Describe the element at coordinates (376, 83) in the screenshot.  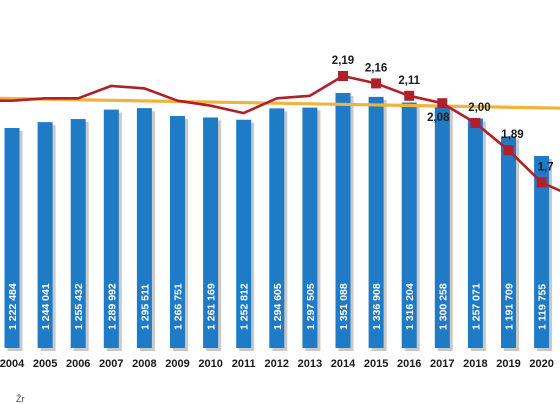
I see `rate-marker-2015` at that location.